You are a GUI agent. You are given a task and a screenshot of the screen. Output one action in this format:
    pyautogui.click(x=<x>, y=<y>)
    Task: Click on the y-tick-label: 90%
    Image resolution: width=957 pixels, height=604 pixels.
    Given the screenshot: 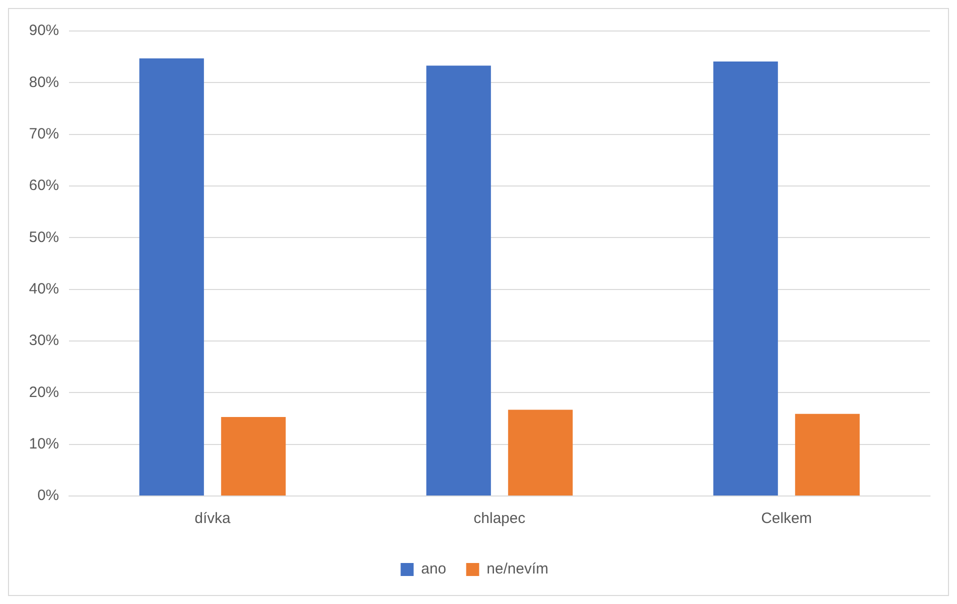 What is the action you would take?
    pyautogui.click(x=44, y=31)
    